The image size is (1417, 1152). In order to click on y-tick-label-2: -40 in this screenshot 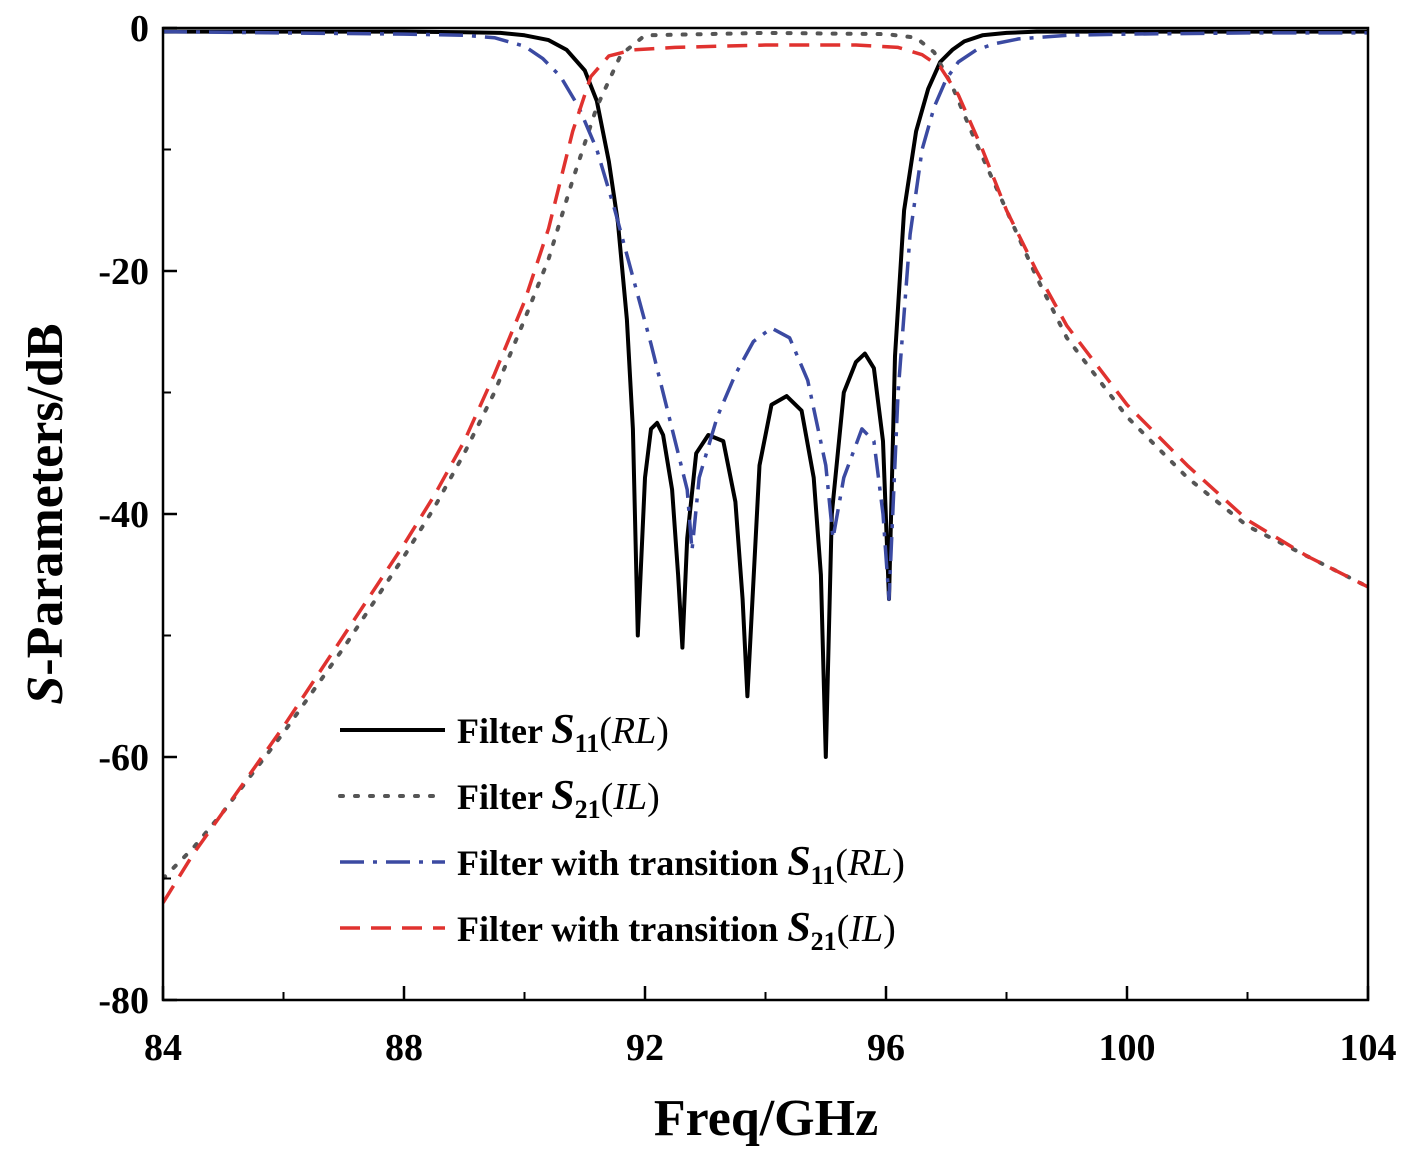, I will do `click(123, 515)`.